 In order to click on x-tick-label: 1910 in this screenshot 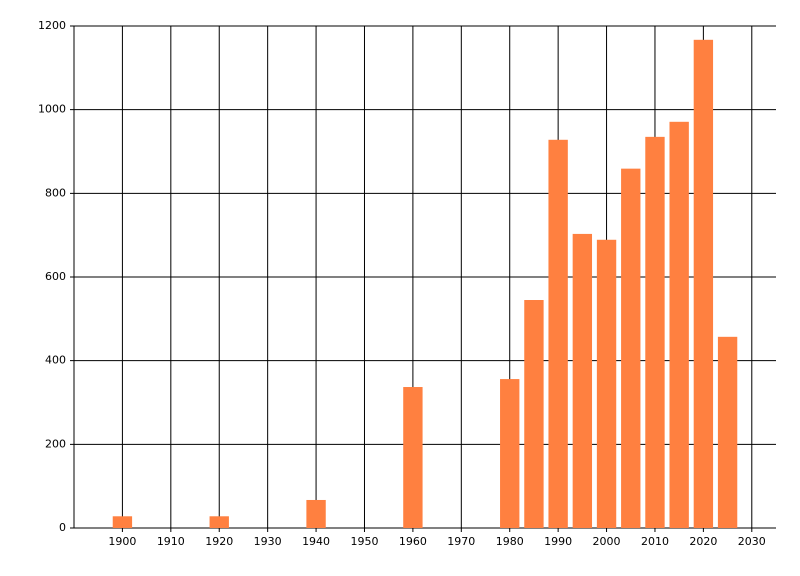, I will do `click(171, 541)`.